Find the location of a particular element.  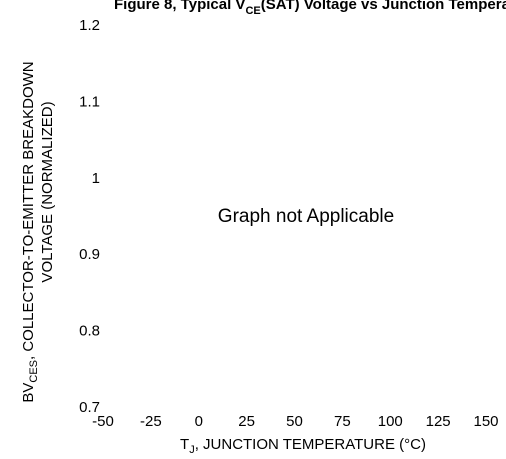

x-tick-label: 25 is located at coordinates (246, 421).